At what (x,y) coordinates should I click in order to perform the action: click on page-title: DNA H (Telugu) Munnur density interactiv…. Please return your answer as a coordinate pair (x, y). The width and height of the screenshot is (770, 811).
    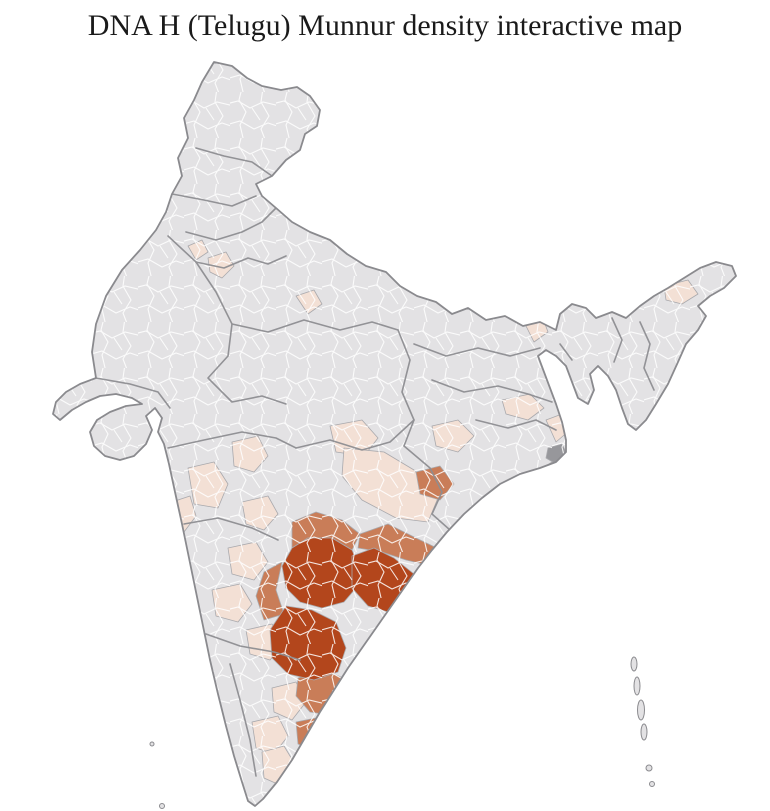
    Looking at the image, I should click on (385, 25).